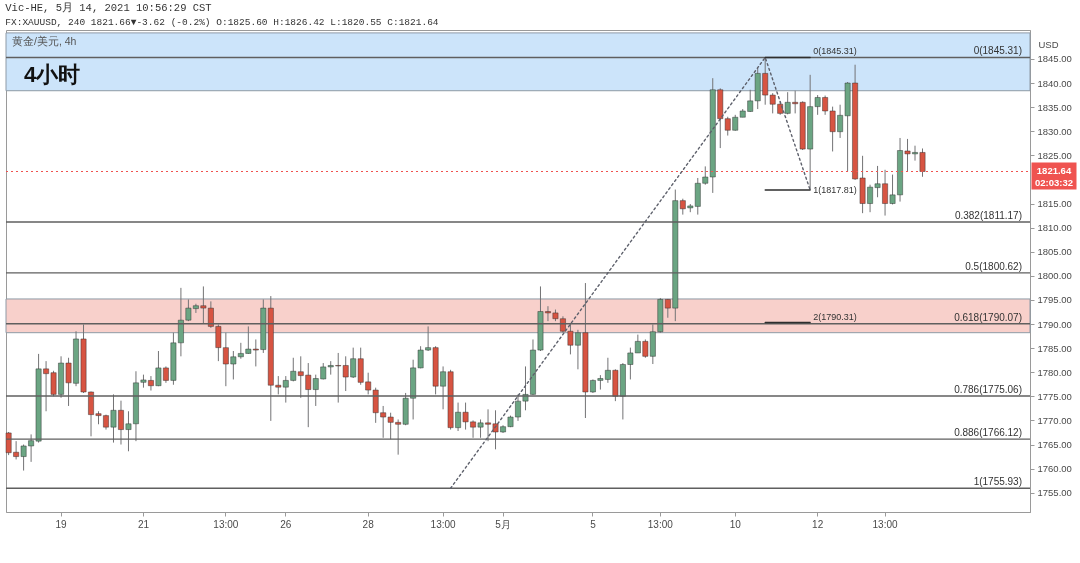 The image size is (1080, 563). Describe the element at coordinates (993, 266) in the screenshot. I see `ref-line-label: 0.5(1800.62)` at that location.